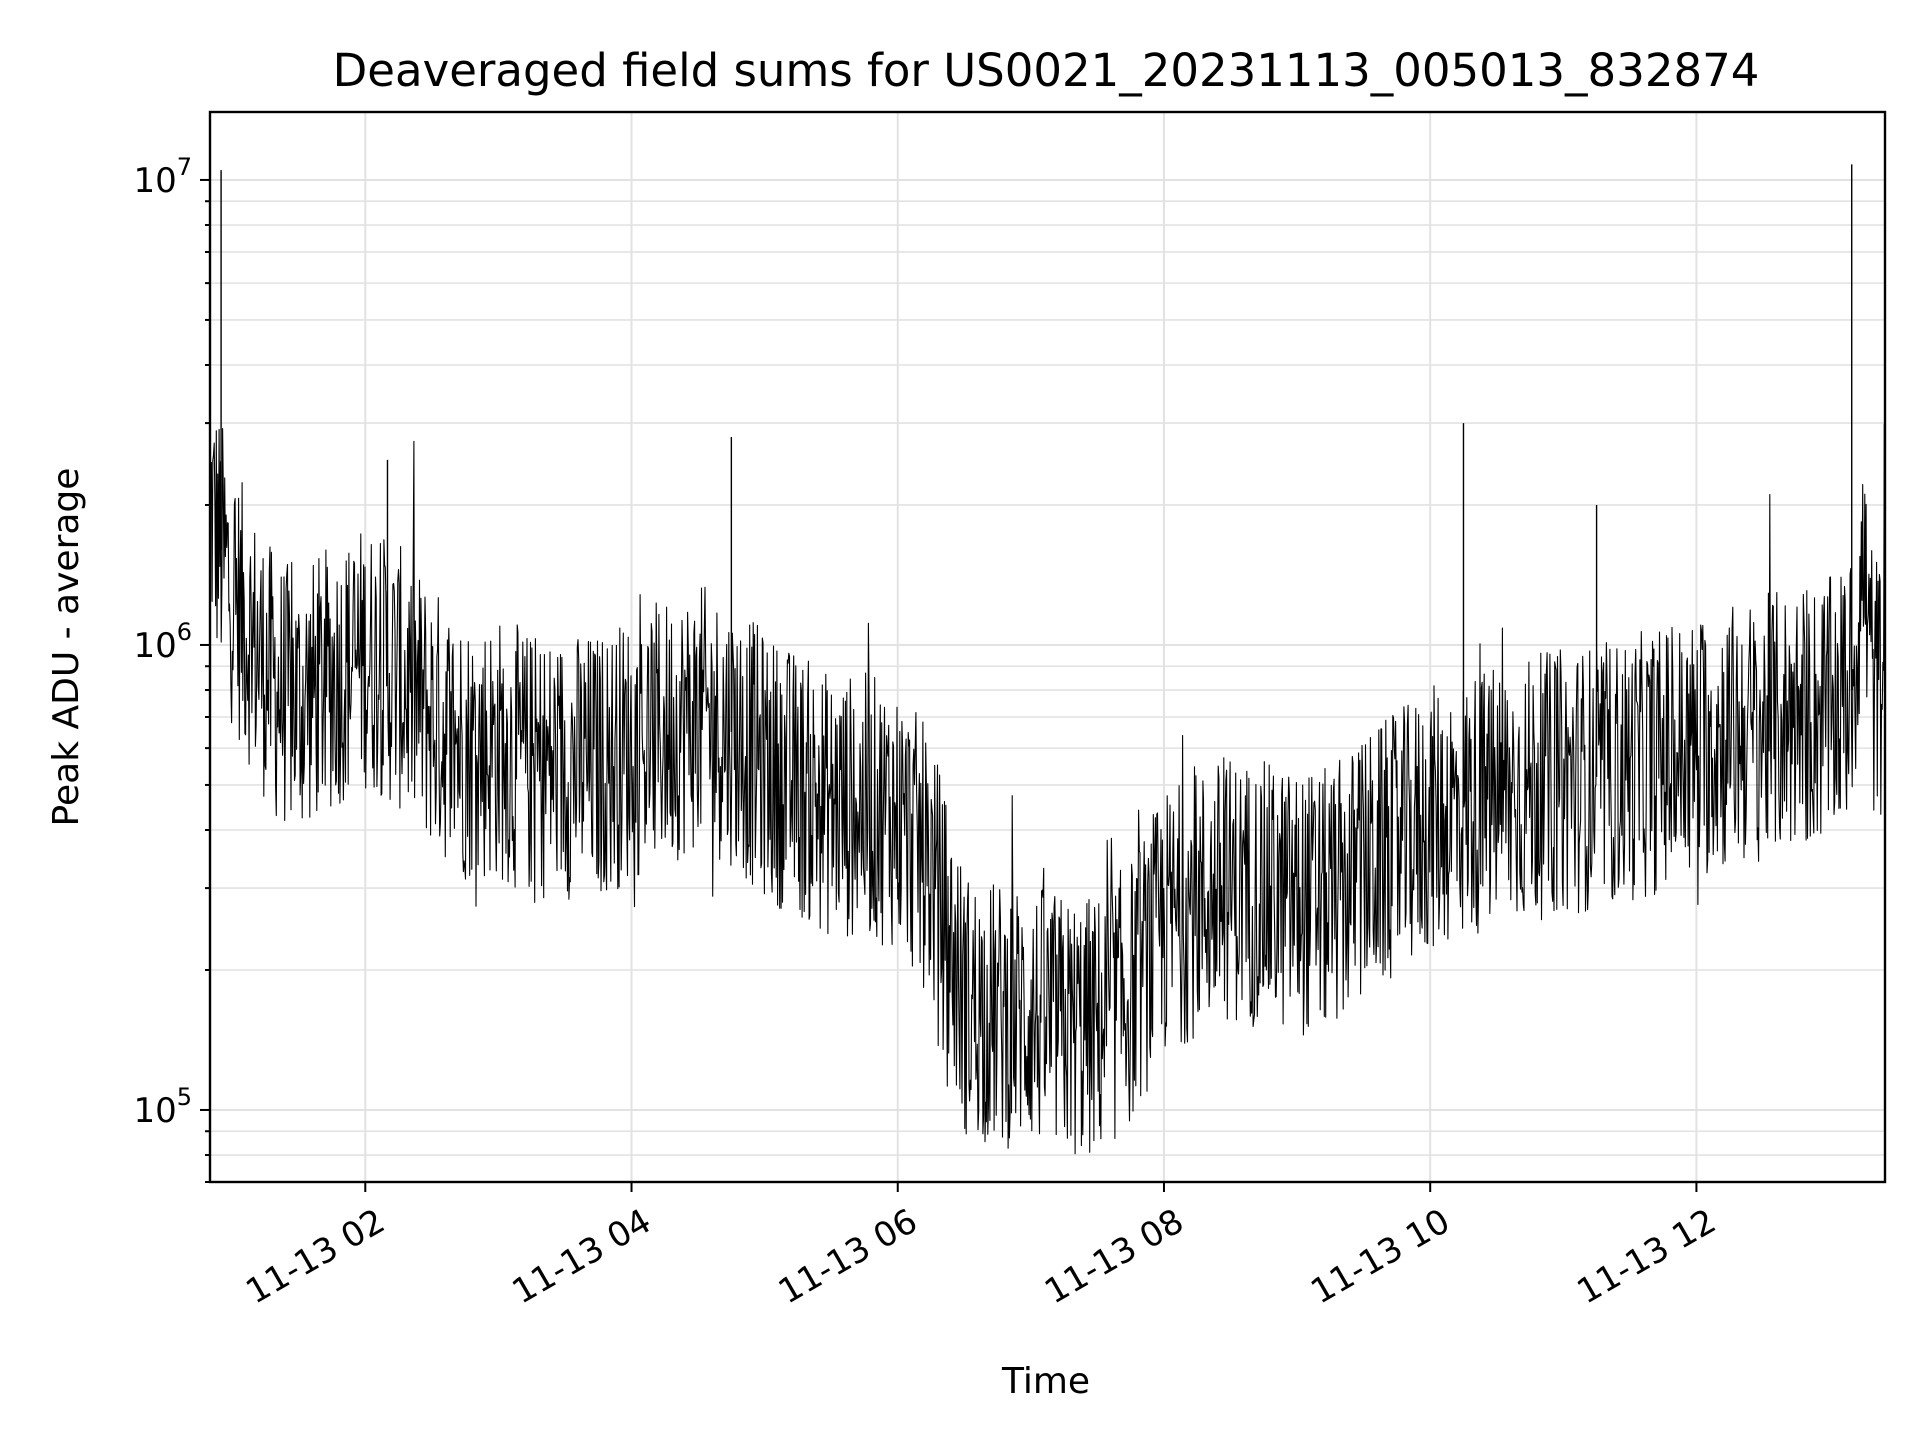 The image size is (1920, 1440). What do you see at coordinates (184, 1097) in the screenshot?
I see `y-tick-exponent: 5` at bounding box center [184, 1097].